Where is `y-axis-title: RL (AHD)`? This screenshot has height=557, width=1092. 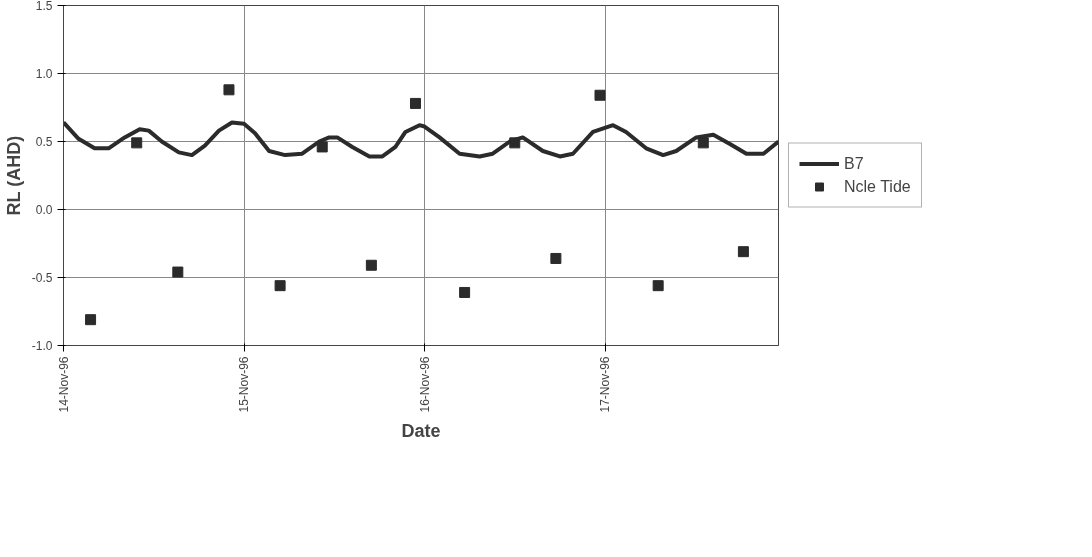 y-axis-title: RL (AHD) is located at coordinates (13, 175).